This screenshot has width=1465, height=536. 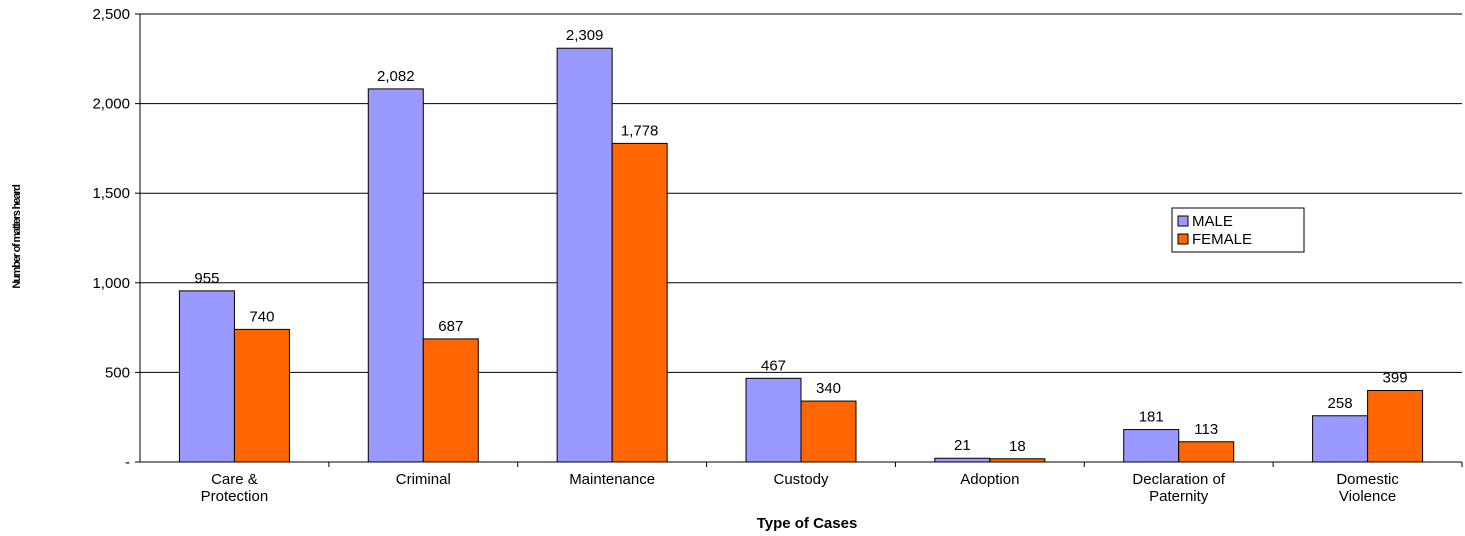 I want to click on data-label: 181, so click(x=1151, y=417).